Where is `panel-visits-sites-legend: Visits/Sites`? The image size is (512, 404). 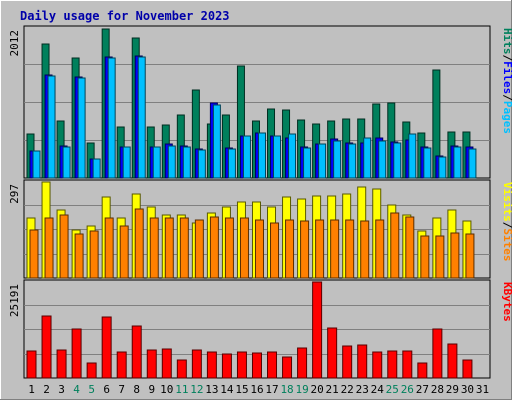
panel-visits-sites-legend: Visits/Sites is located at coordinates (506, 222).